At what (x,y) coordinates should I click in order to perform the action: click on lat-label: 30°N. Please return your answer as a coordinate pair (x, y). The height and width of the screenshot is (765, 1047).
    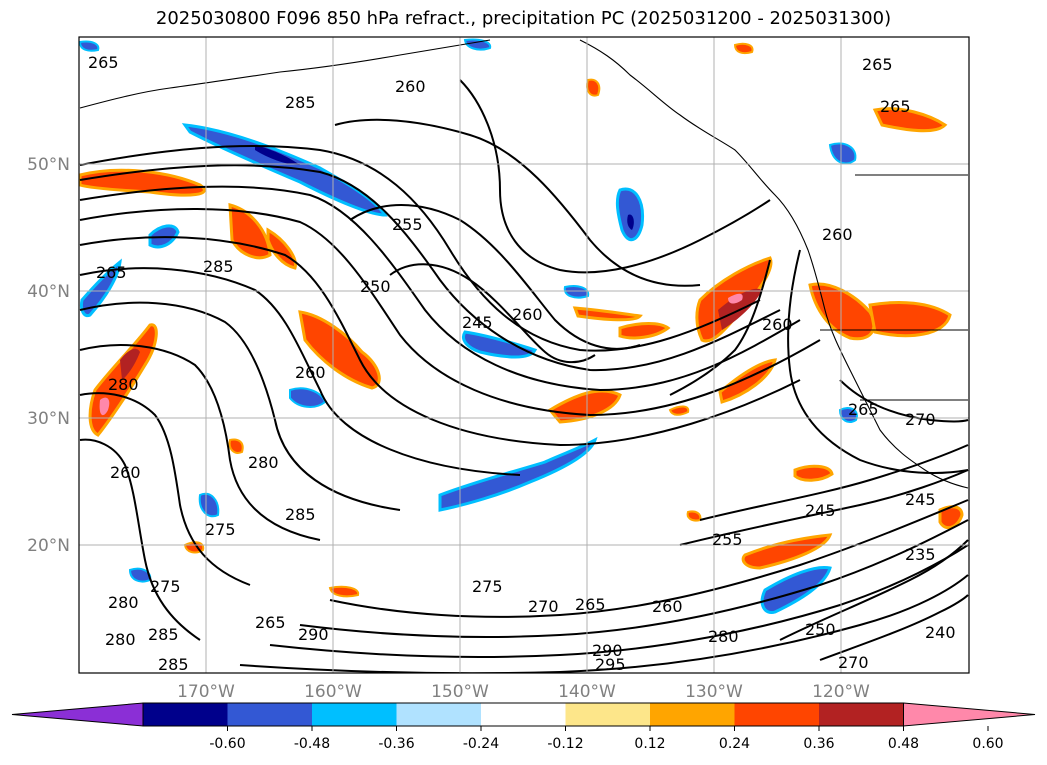
    Looking at the image, I should click on (48, 419).